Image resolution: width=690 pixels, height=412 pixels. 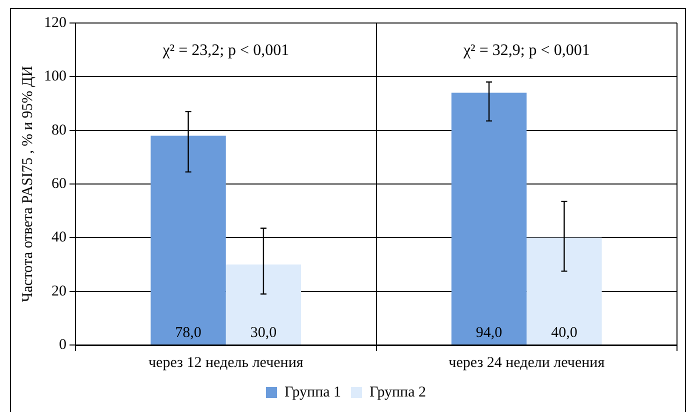 I want to click on data-label: 94,0, so click(x=489, y=333).